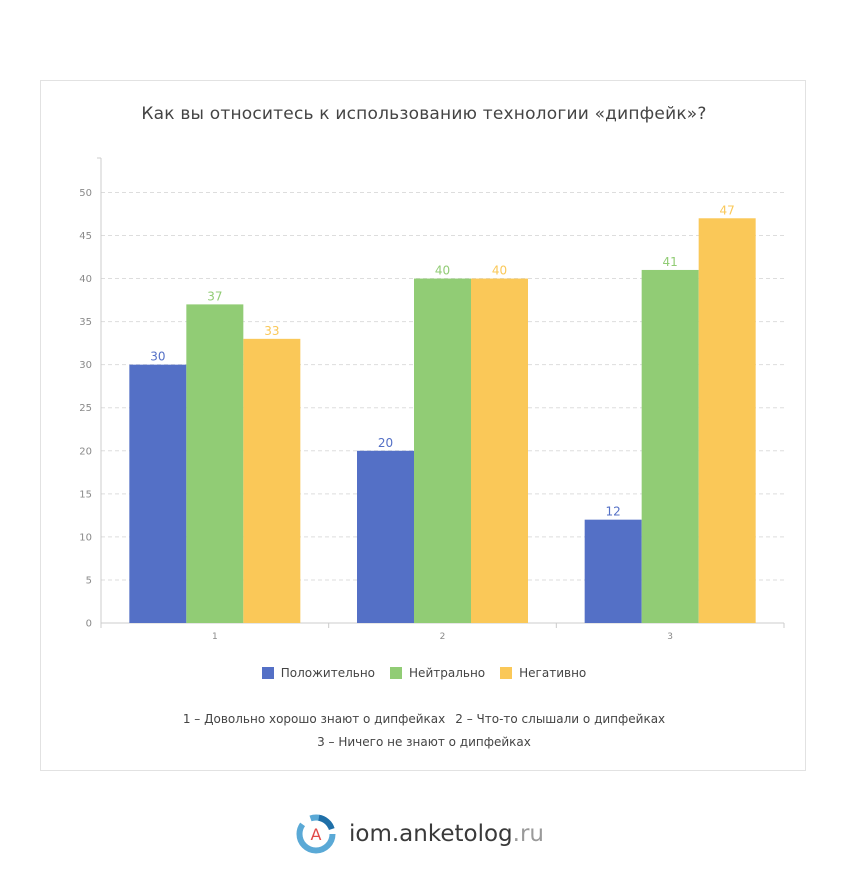 The width and height of the screenshot is (848, 895). I want to click on data-label-Положительно-2: 20, so click(385, 443).